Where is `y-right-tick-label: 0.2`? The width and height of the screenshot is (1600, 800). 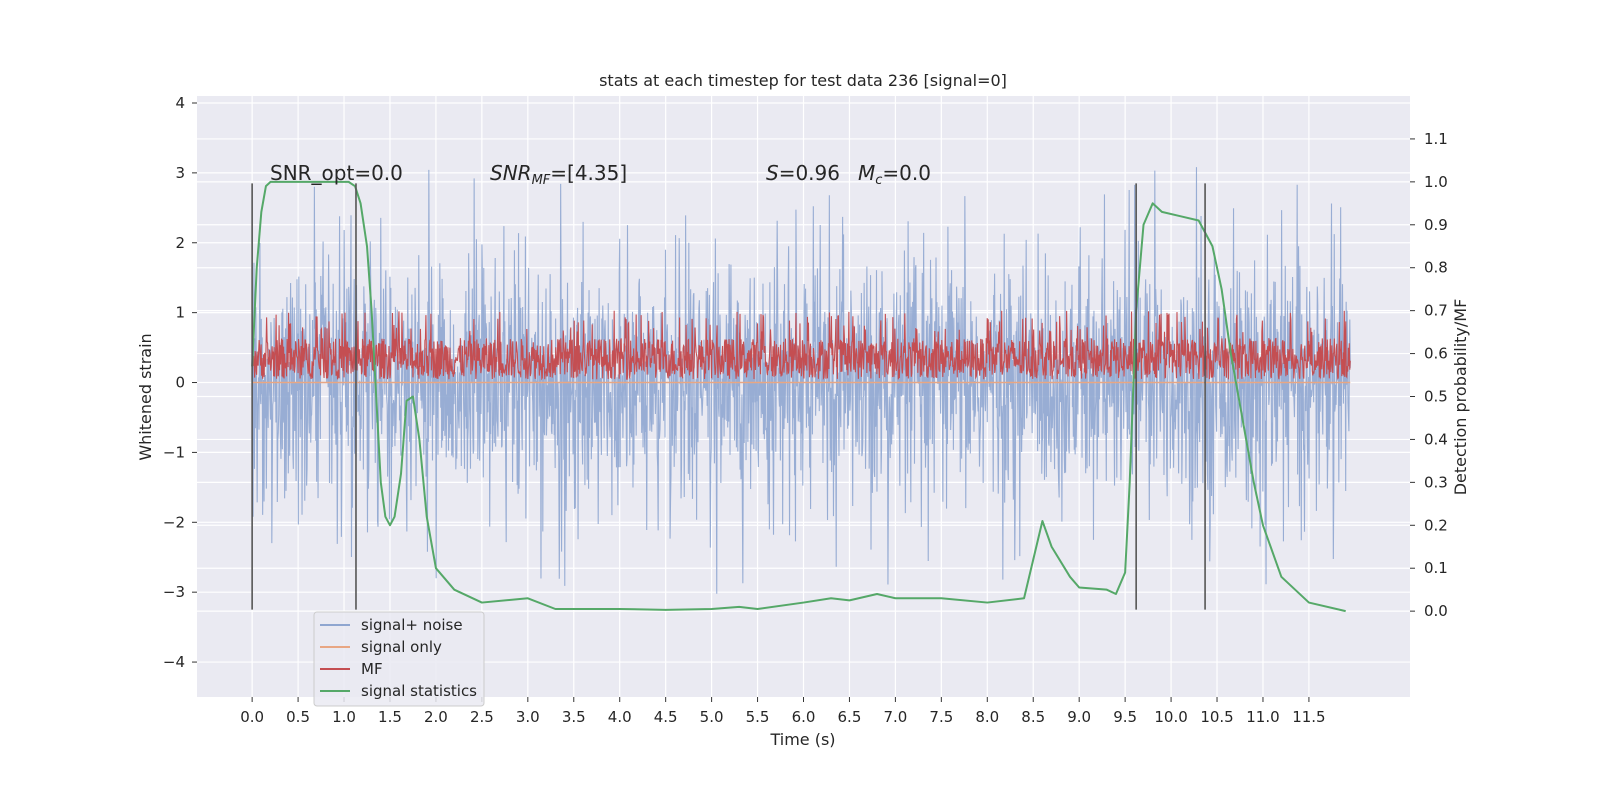 y-right-tick-label: 0.2 is located at coordinates (1436, 525).